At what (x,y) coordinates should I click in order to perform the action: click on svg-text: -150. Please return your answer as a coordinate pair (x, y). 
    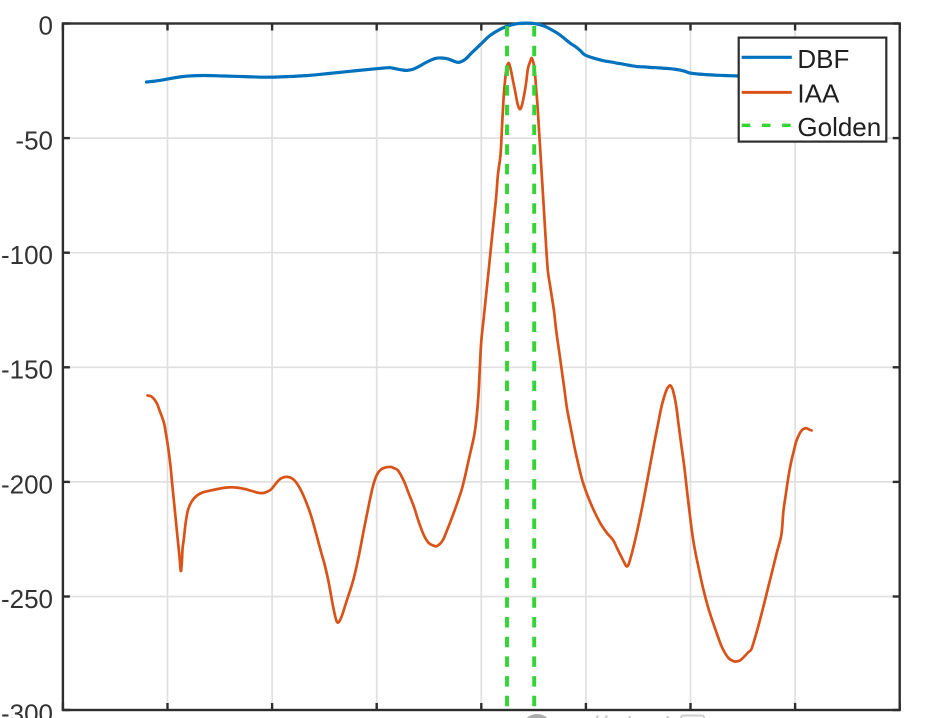
    Looking at the image, I should click on (27, 370).